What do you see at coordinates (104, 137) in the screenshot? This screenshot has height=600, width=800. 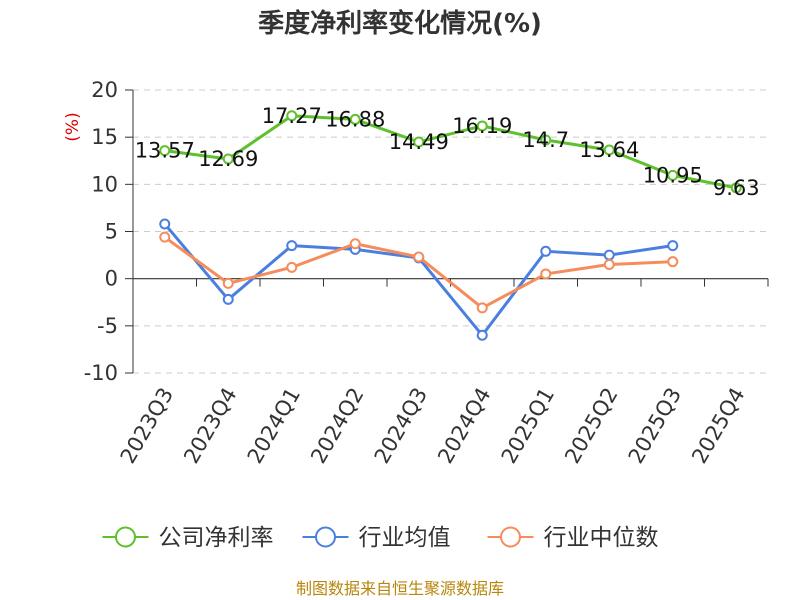 I see `y-tick-label: 15` at bounding box center [104, 137].